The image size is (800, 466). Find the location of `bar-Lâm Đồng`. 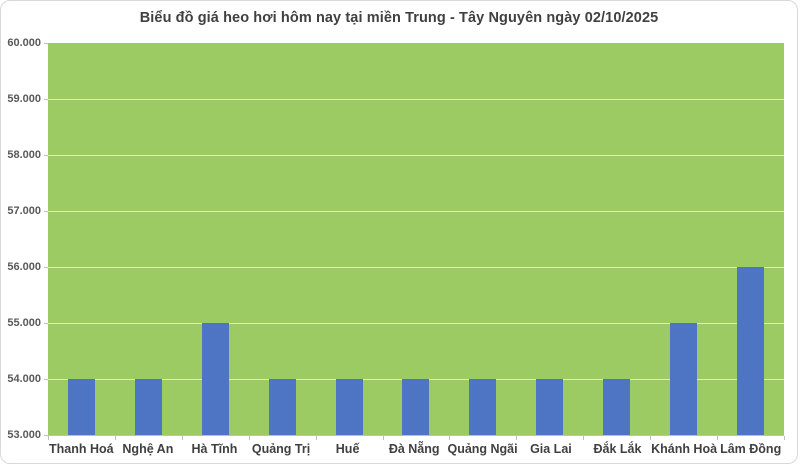

bar-Lâm Đồng is located at coordinates (751, 351).